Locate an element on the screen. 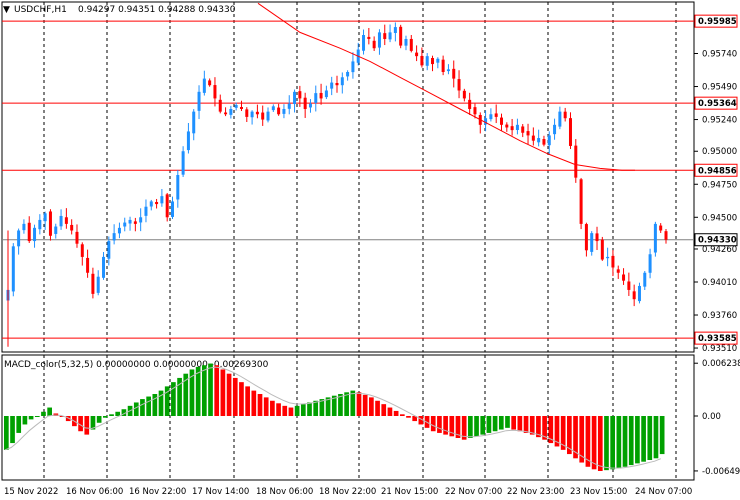 Image resolution: width=740 pixels, height=500 pixels. time-axis-label: 17 Nov 14:00 is located at coordinates (220, 492).